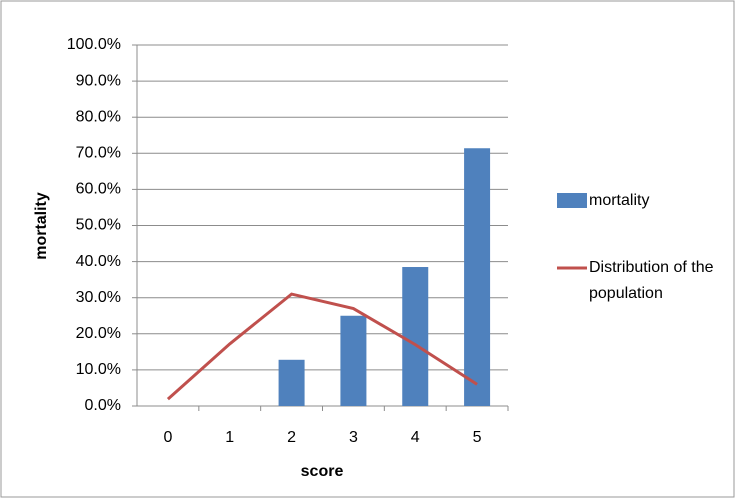 Image resolution: width=736 pixels, height=499 pixels. Describe the element at coordinates (98, 333) in the screenshot. I see `y-tick-label: 20.0%` at that location.